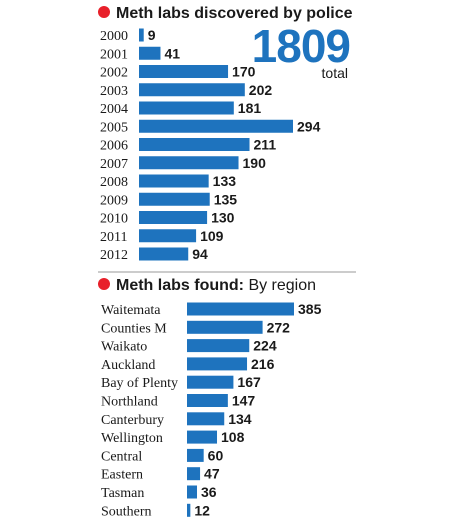 The width and height of the screenshot is (460, 523). What do you see at coordinates (114, 91) in the screenshot?
I see `category-label: 2003` at bounding box center [114, 91].